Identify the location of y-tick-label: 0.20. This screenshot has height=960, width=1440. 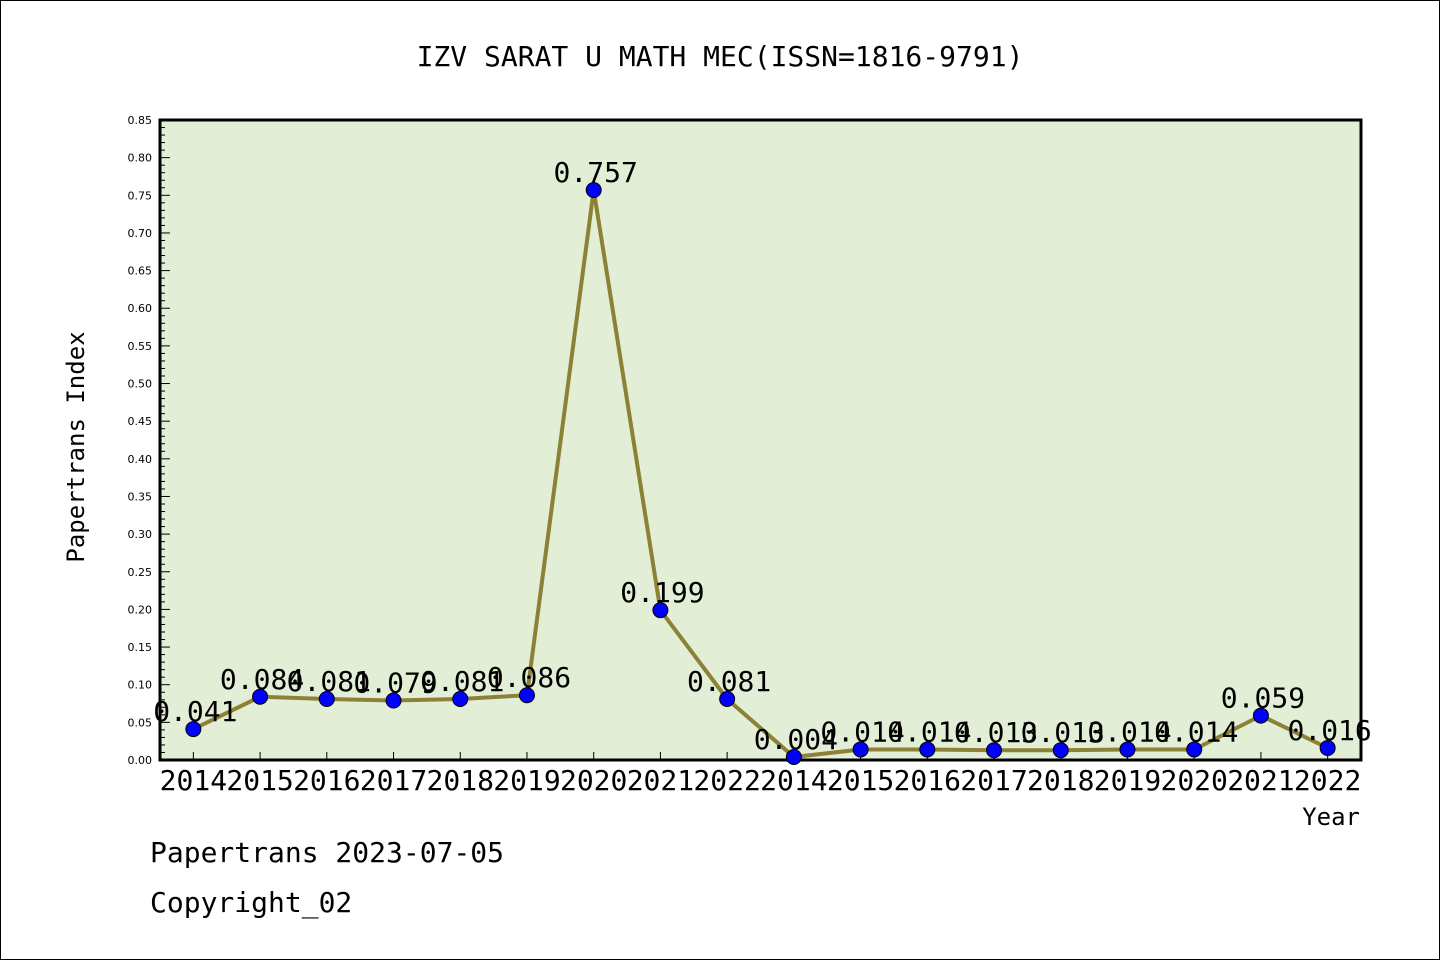
(140, 609).